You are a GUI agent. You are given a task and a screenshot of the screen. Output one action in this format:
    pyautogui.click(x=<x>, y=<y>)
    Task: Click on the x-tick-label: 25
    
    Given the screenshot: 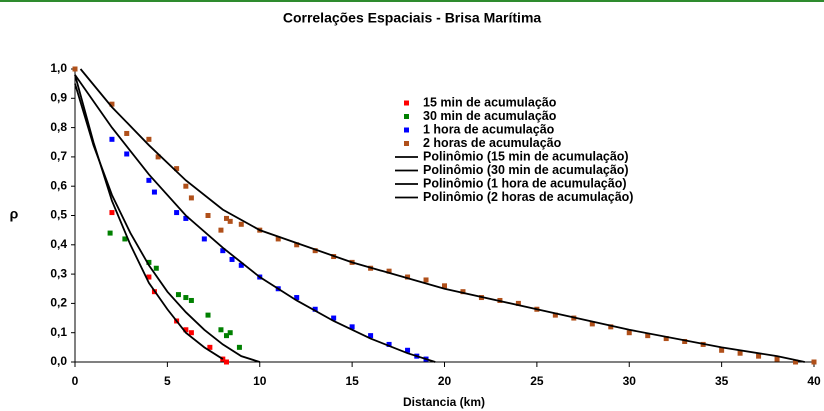 What is the action you would take?
    pyautogui.click(x=537, y=381)
    